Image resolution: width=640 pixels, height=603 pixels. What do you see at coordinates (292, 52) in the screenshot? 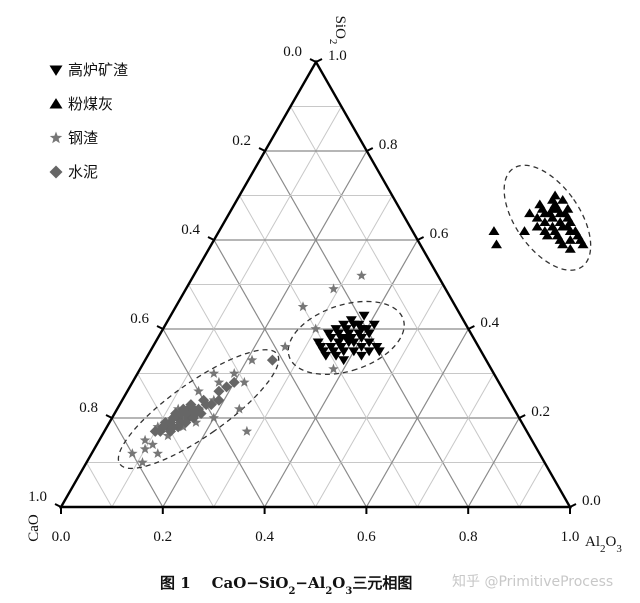
I see `tick-label-left: 0.0` at bounding box center [292, 52].